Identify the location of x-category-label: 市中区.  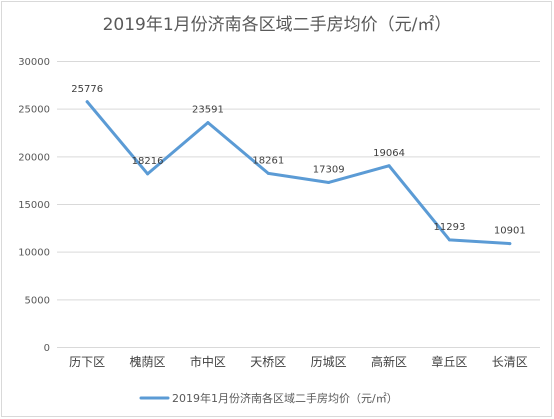
(208, 361).